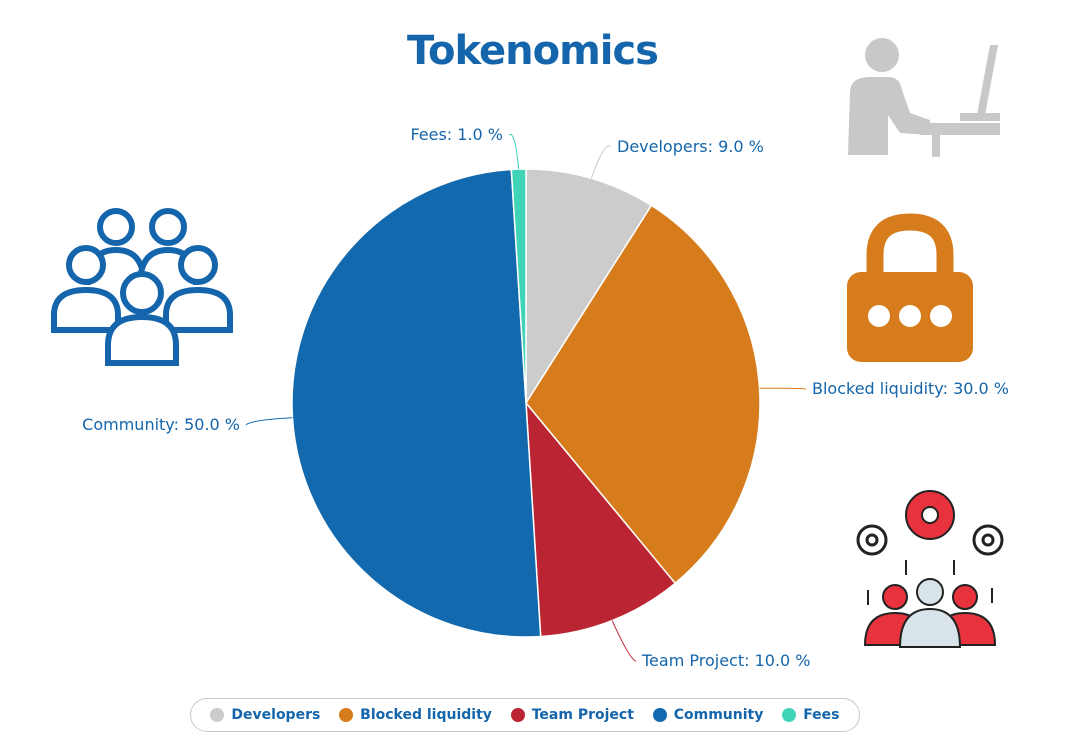  I want to click on legend-item: Community, so click(708, 715).